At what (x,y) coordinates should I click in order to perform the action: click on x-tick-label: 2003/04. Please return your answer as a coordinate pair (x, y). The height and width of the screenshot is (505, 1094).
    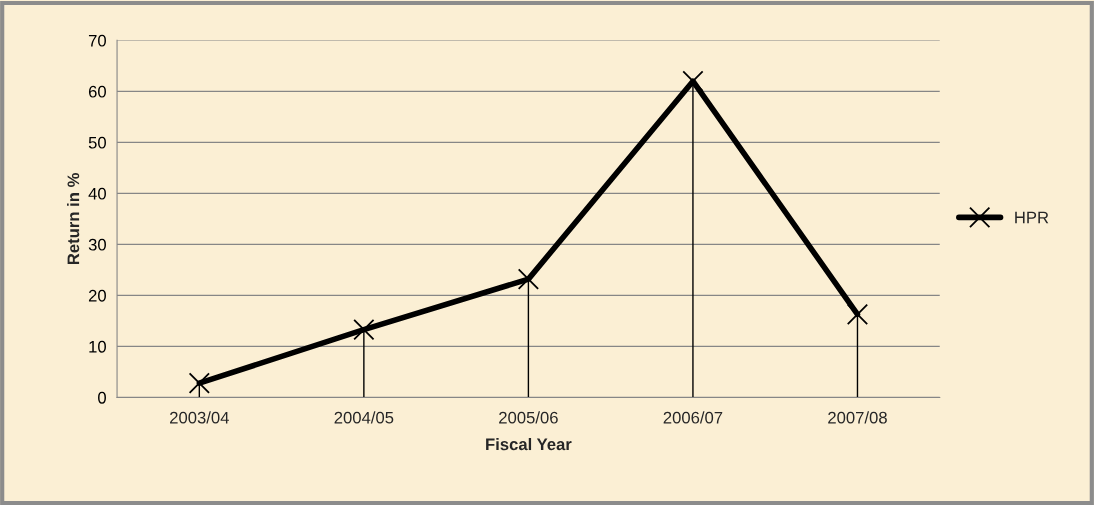
    Looking at the image, I should click on (199, 417).